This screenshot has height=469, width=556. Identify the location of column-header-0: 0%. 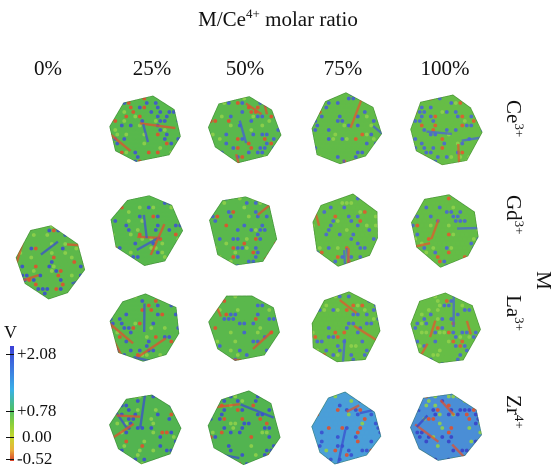
(48, 68).